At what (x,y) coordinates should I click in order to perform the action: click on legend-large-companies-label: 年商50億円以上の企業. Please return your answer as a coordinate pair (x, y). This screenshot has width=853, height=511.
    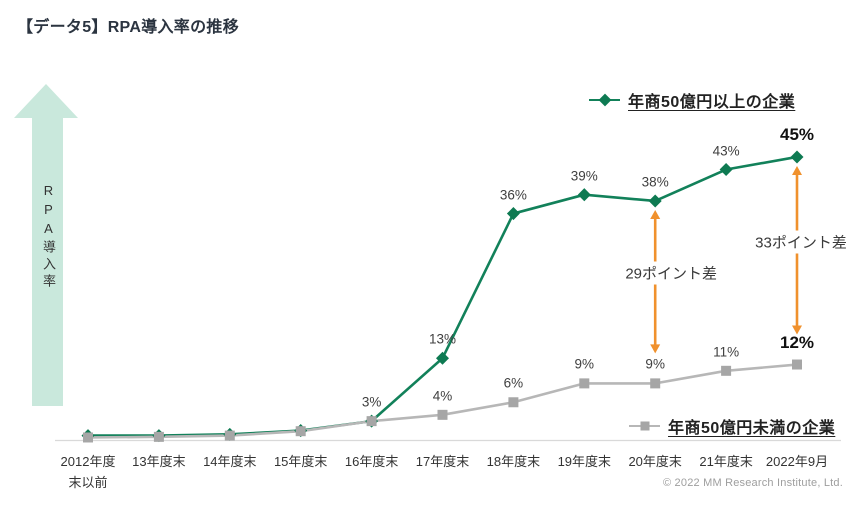
    Looking at the image, I should click on (712, 102).